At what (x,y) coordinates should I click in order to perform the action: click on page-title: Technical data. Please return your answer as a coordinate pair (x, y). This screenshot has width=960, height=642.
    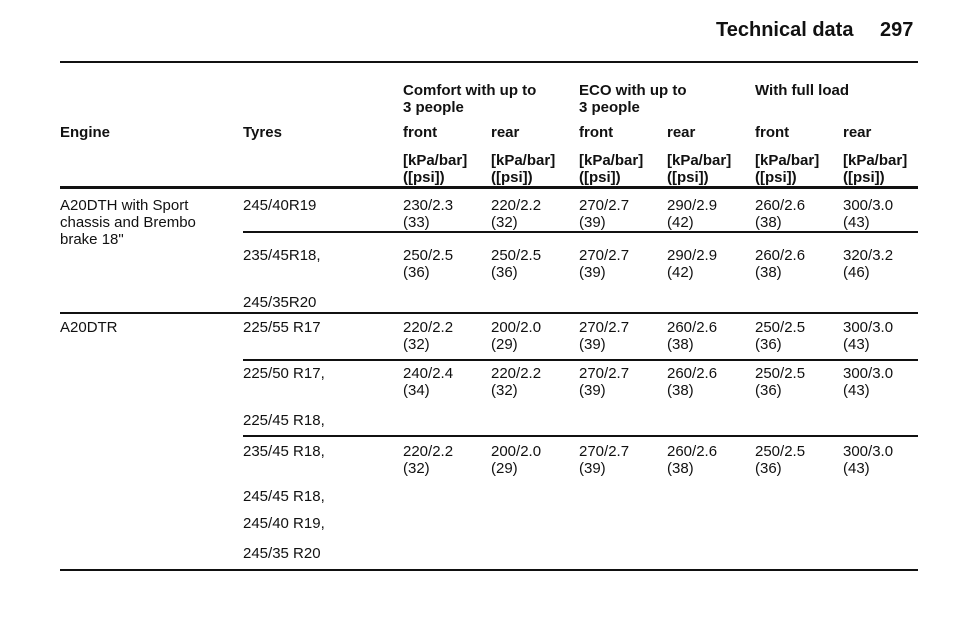
    Looking at the image, I should click on (785, 30).